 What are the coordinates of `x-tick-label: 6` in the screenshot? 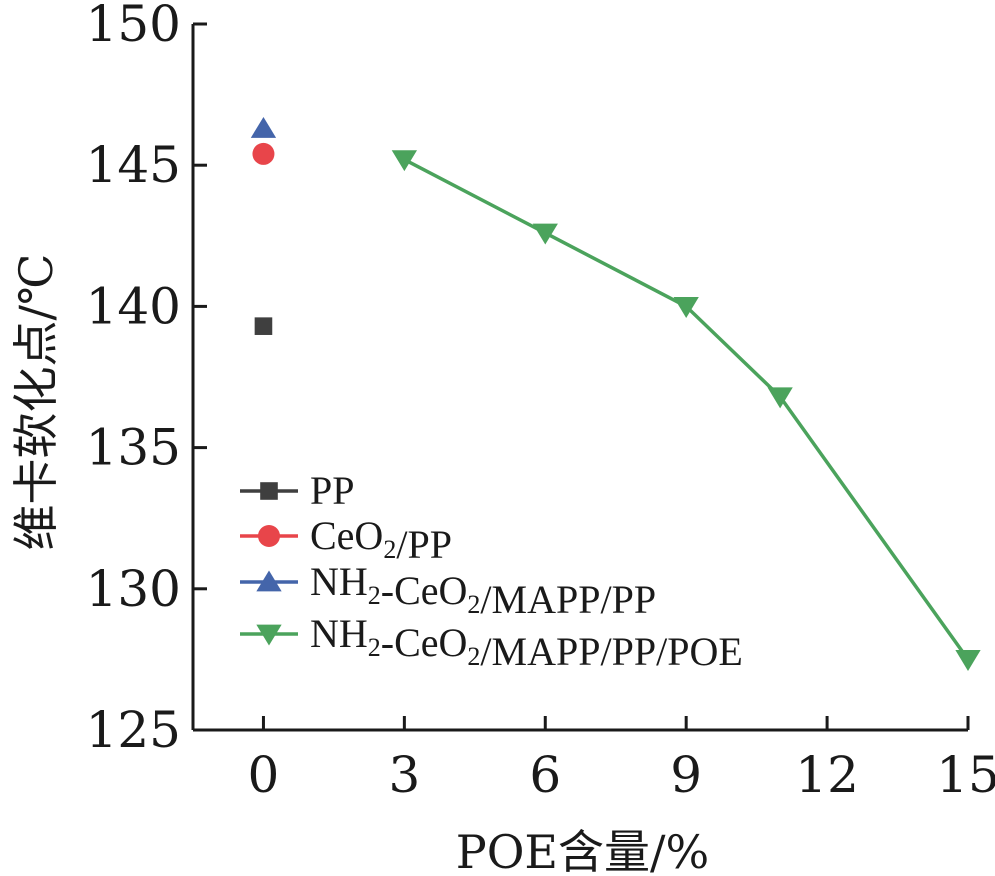 It's located at (545, 775).